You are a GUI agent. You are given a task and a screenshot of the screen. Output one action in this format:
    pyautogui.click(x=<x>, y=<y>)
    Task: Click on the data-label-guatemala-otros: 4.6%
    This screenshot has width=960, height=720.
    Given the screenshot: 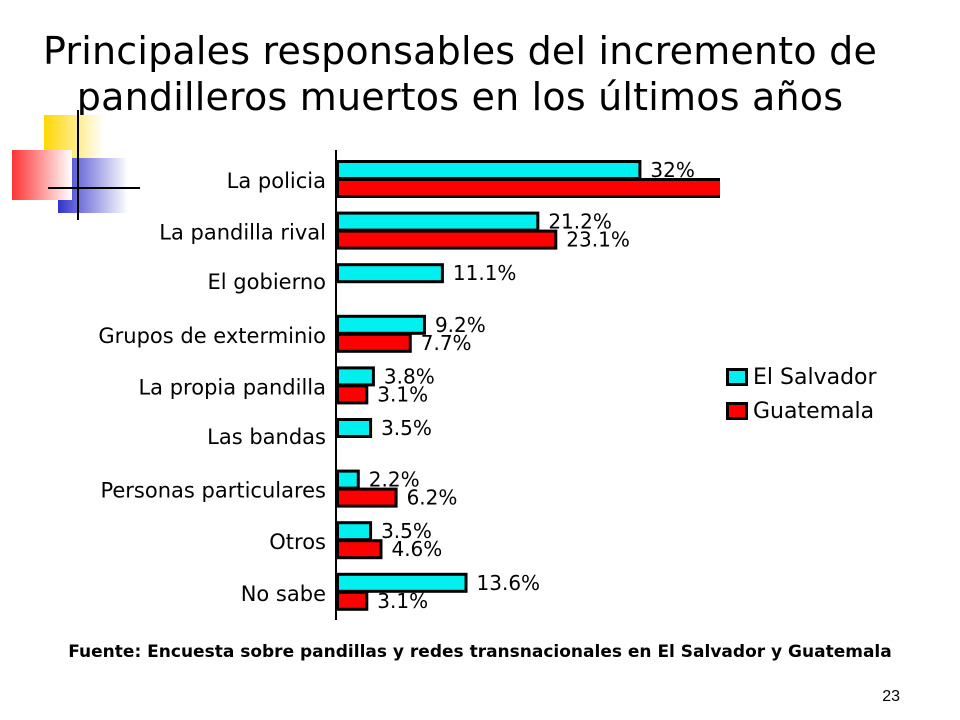 What is the action you would take?
    pyautogui.click(x=416, y=549)
    